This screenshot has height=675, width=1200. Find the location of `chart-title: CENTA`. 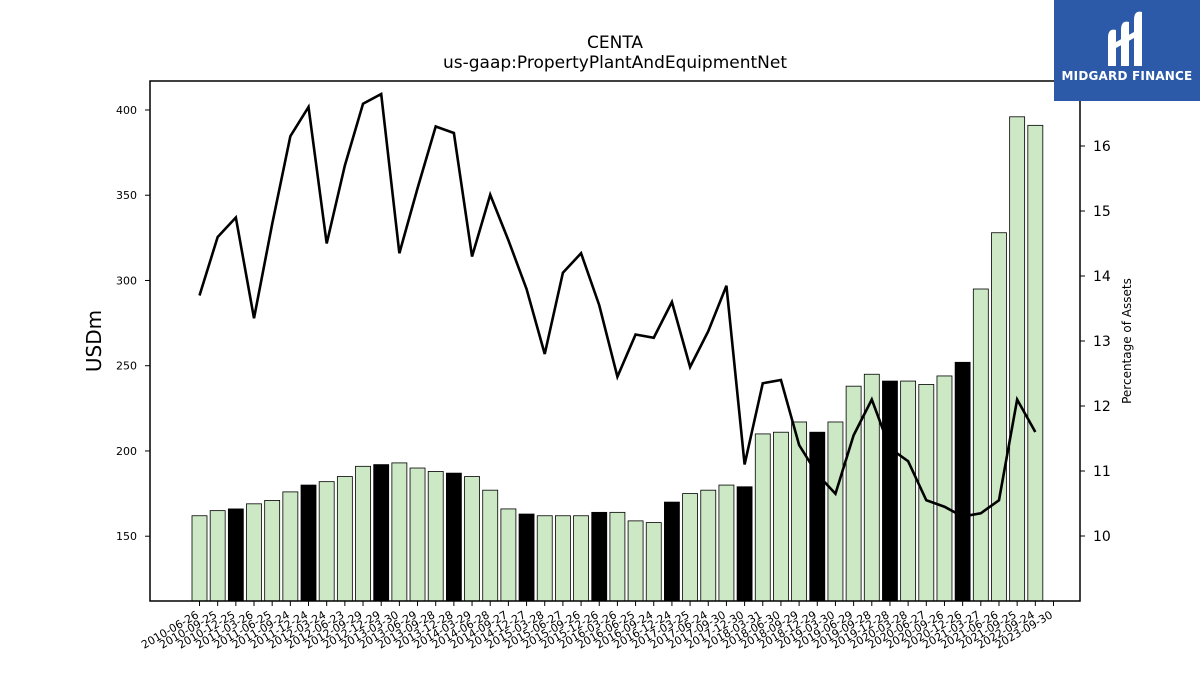

chart-title: CENTA is located at coordinates (615, 43).